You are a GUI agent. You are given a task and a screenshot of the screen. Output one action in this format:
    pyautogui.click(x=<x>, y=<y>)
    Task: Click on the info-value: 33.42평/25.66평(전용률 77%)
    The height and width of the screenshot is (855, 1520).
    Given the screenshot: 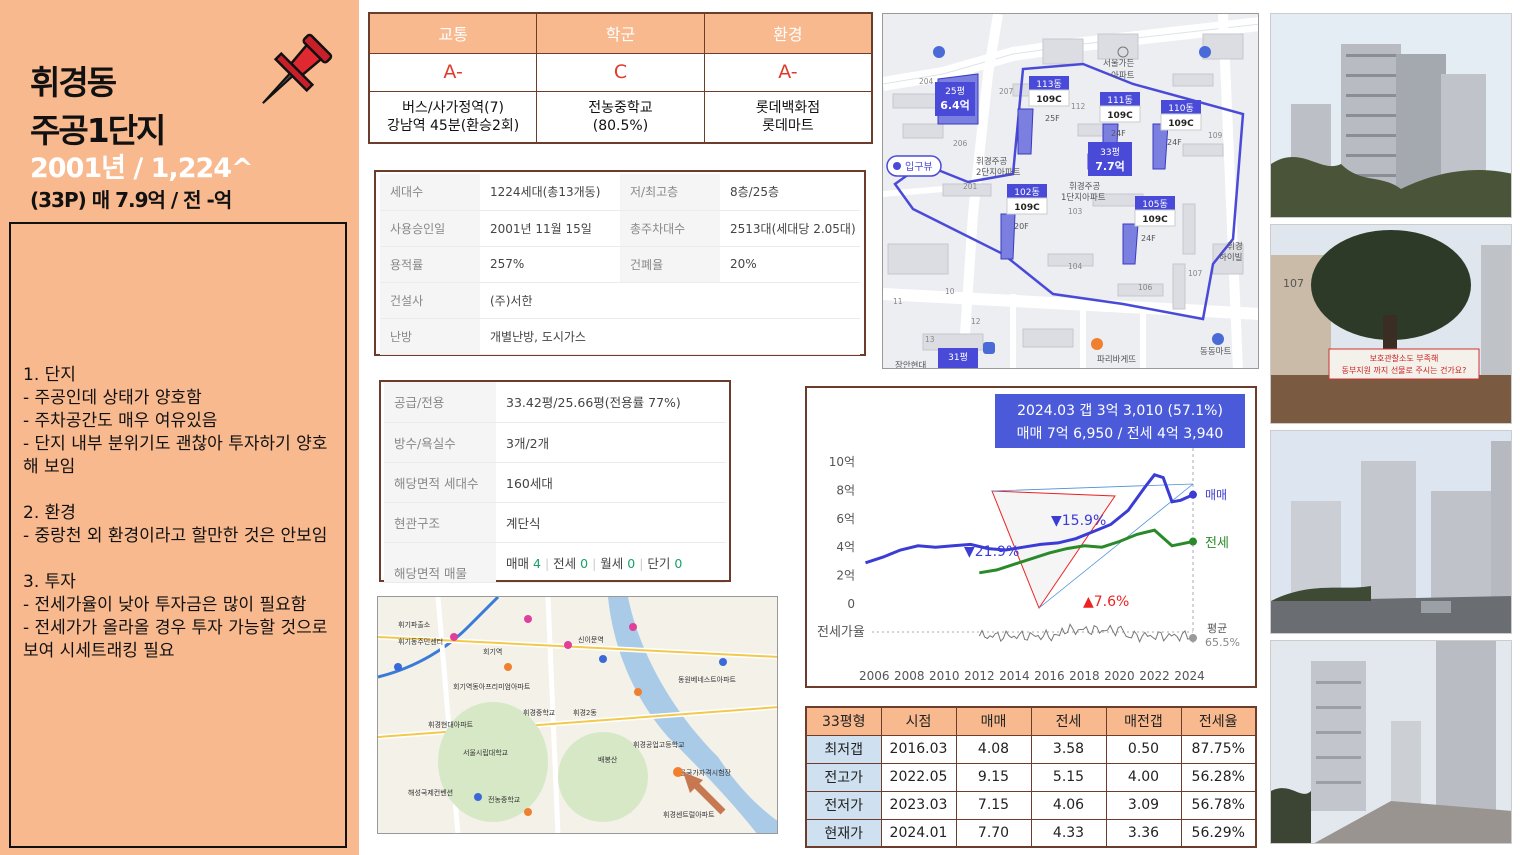 What is the action you would take?
    pyautogui.click(x=611, y=402)
    